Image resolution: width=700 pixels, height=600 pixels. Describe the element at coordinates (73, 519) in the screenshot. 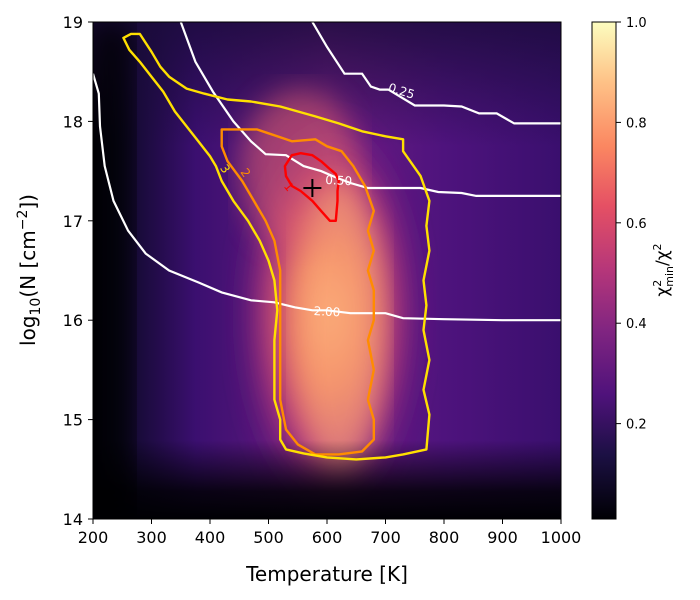

I see `y-tick-label: 14` at that location.